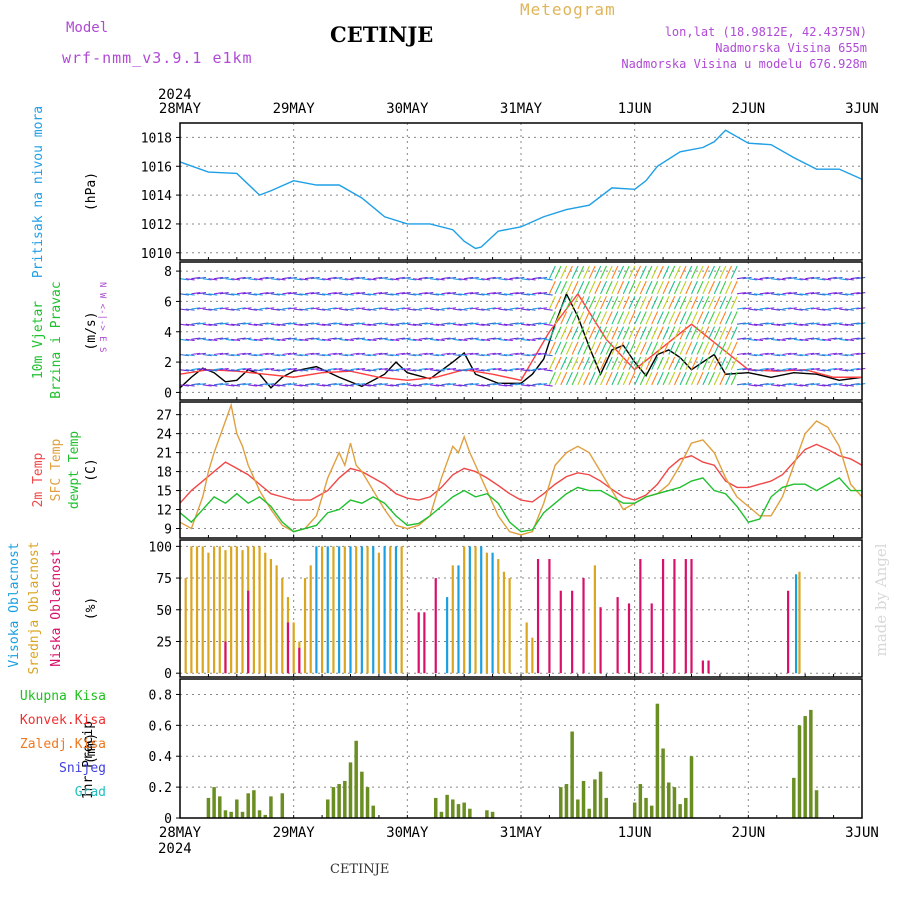  What do you see at coordinates (91, 191) in the screenshot?
I see `unit-label: (hPa)` at bounding box center [91, 191].